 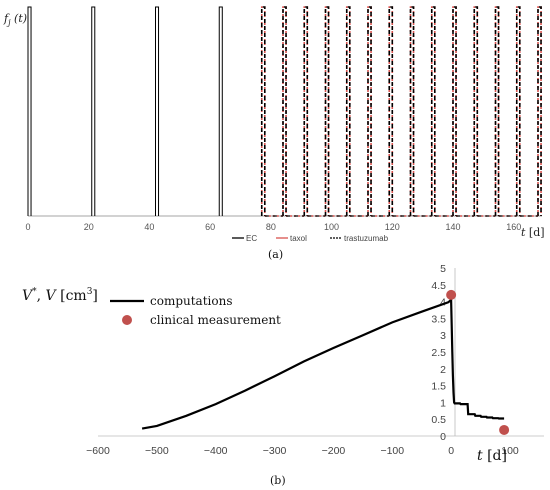 I want to click on legend-label-trastuzumab: trastuzumab, so click(x=366, y=238).